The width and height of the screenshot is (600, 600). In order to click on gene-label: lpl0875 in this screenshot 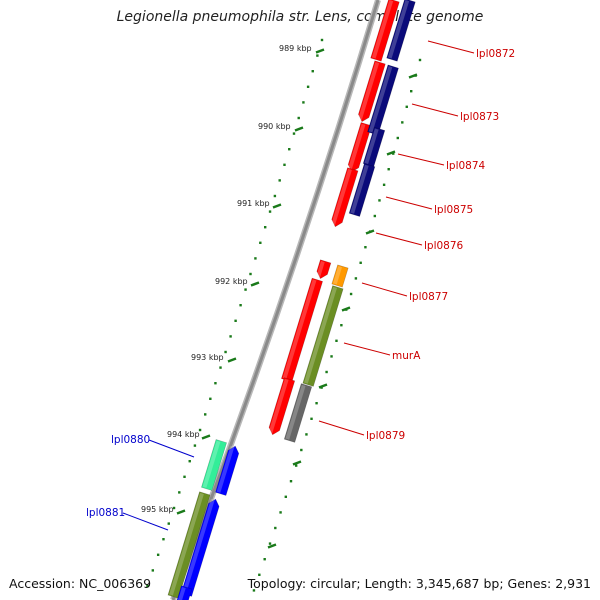, I will do `click(453, 210)`.